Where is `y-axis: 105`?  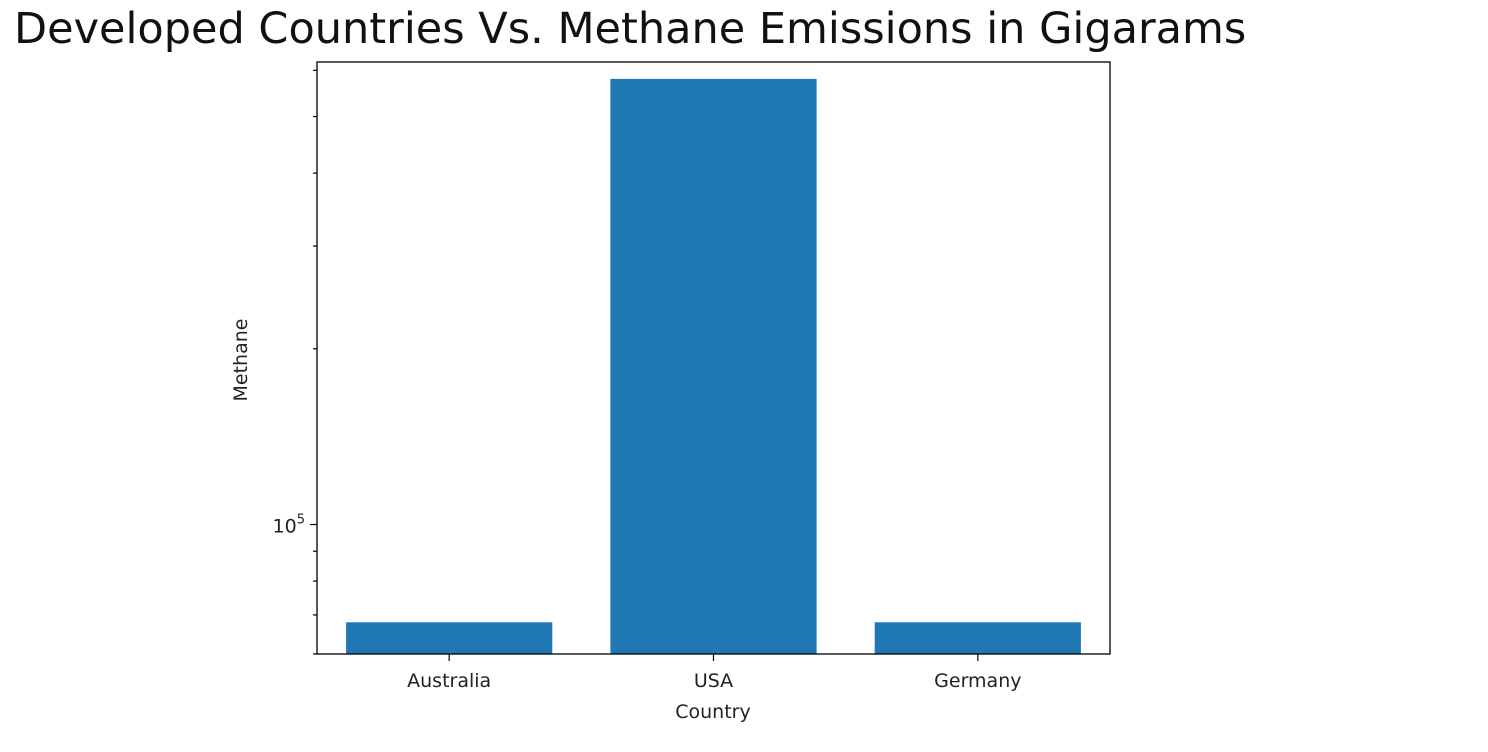 y-axis: 105 is located at coordinates (295, 362).